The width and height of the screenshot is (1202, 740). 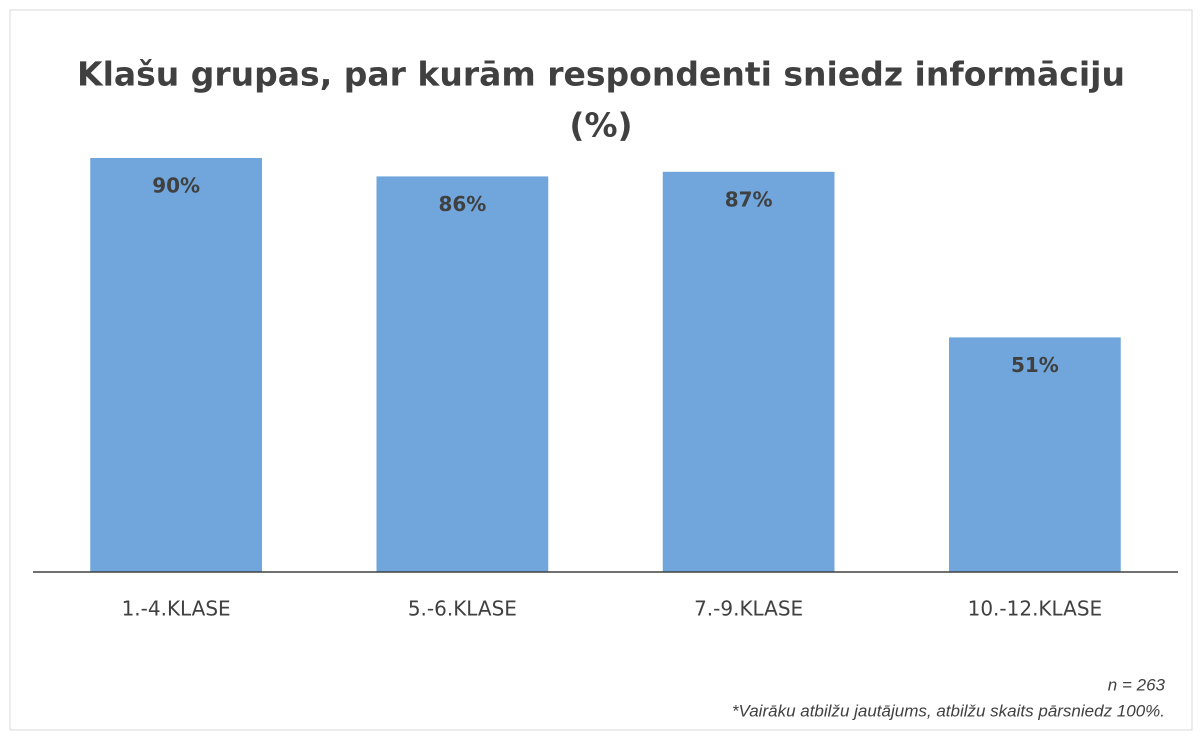 I want to click on annotation: n = 263, so click(x=1137, y=684).